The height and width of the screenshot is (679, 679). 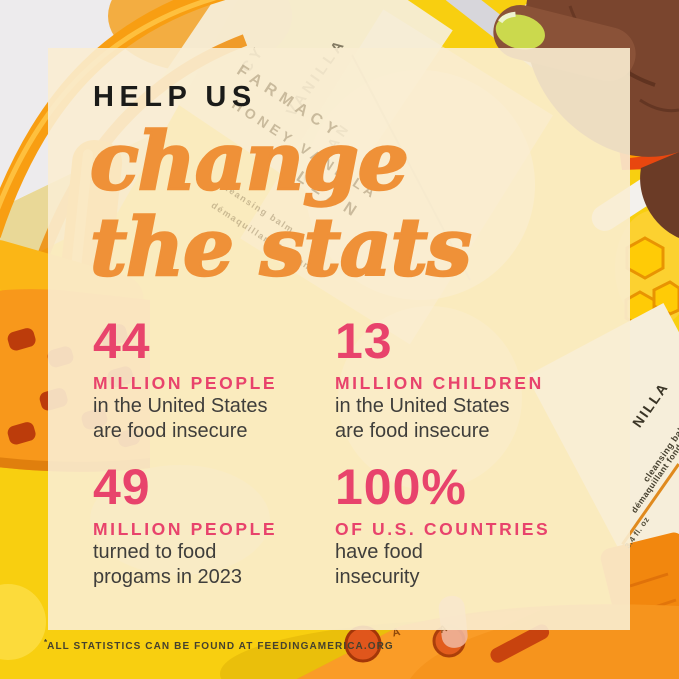 What do you see at coordinates (23, 622) in the screenshot?
I see `floor-highlight` at bounding box center [23, 622].